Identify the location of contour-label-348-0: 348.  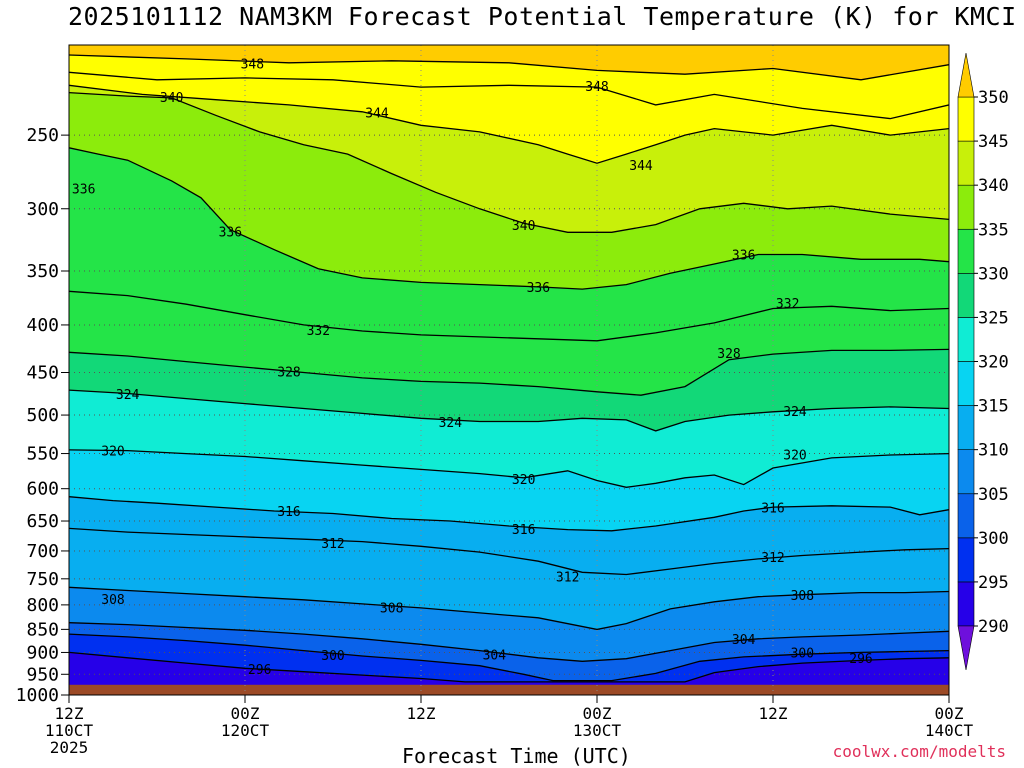
(252, 65).